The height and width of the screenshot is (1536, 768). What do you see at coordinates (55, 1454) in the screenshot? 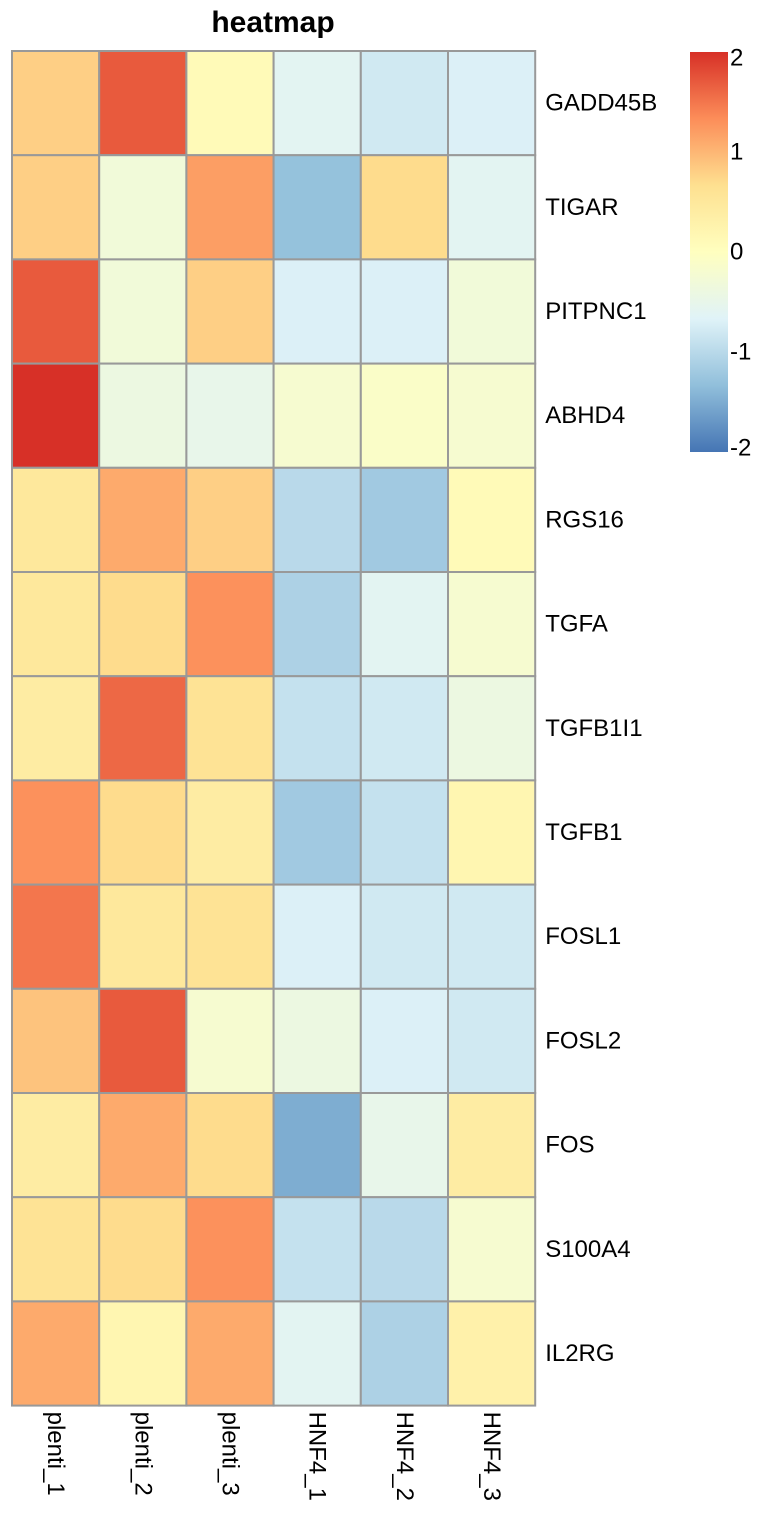
I see `column-label-plenti_1: plenti_1` at bounding box center [55, 1454].